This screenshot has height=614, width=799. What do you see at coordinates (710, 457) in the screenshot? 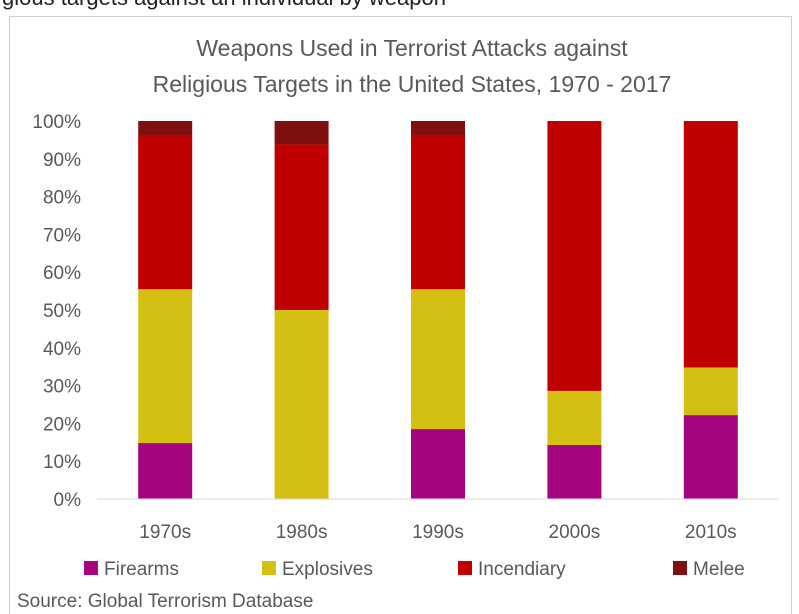
I see `bar-segment-firearms-2010s` at bounding box center [710, 457].